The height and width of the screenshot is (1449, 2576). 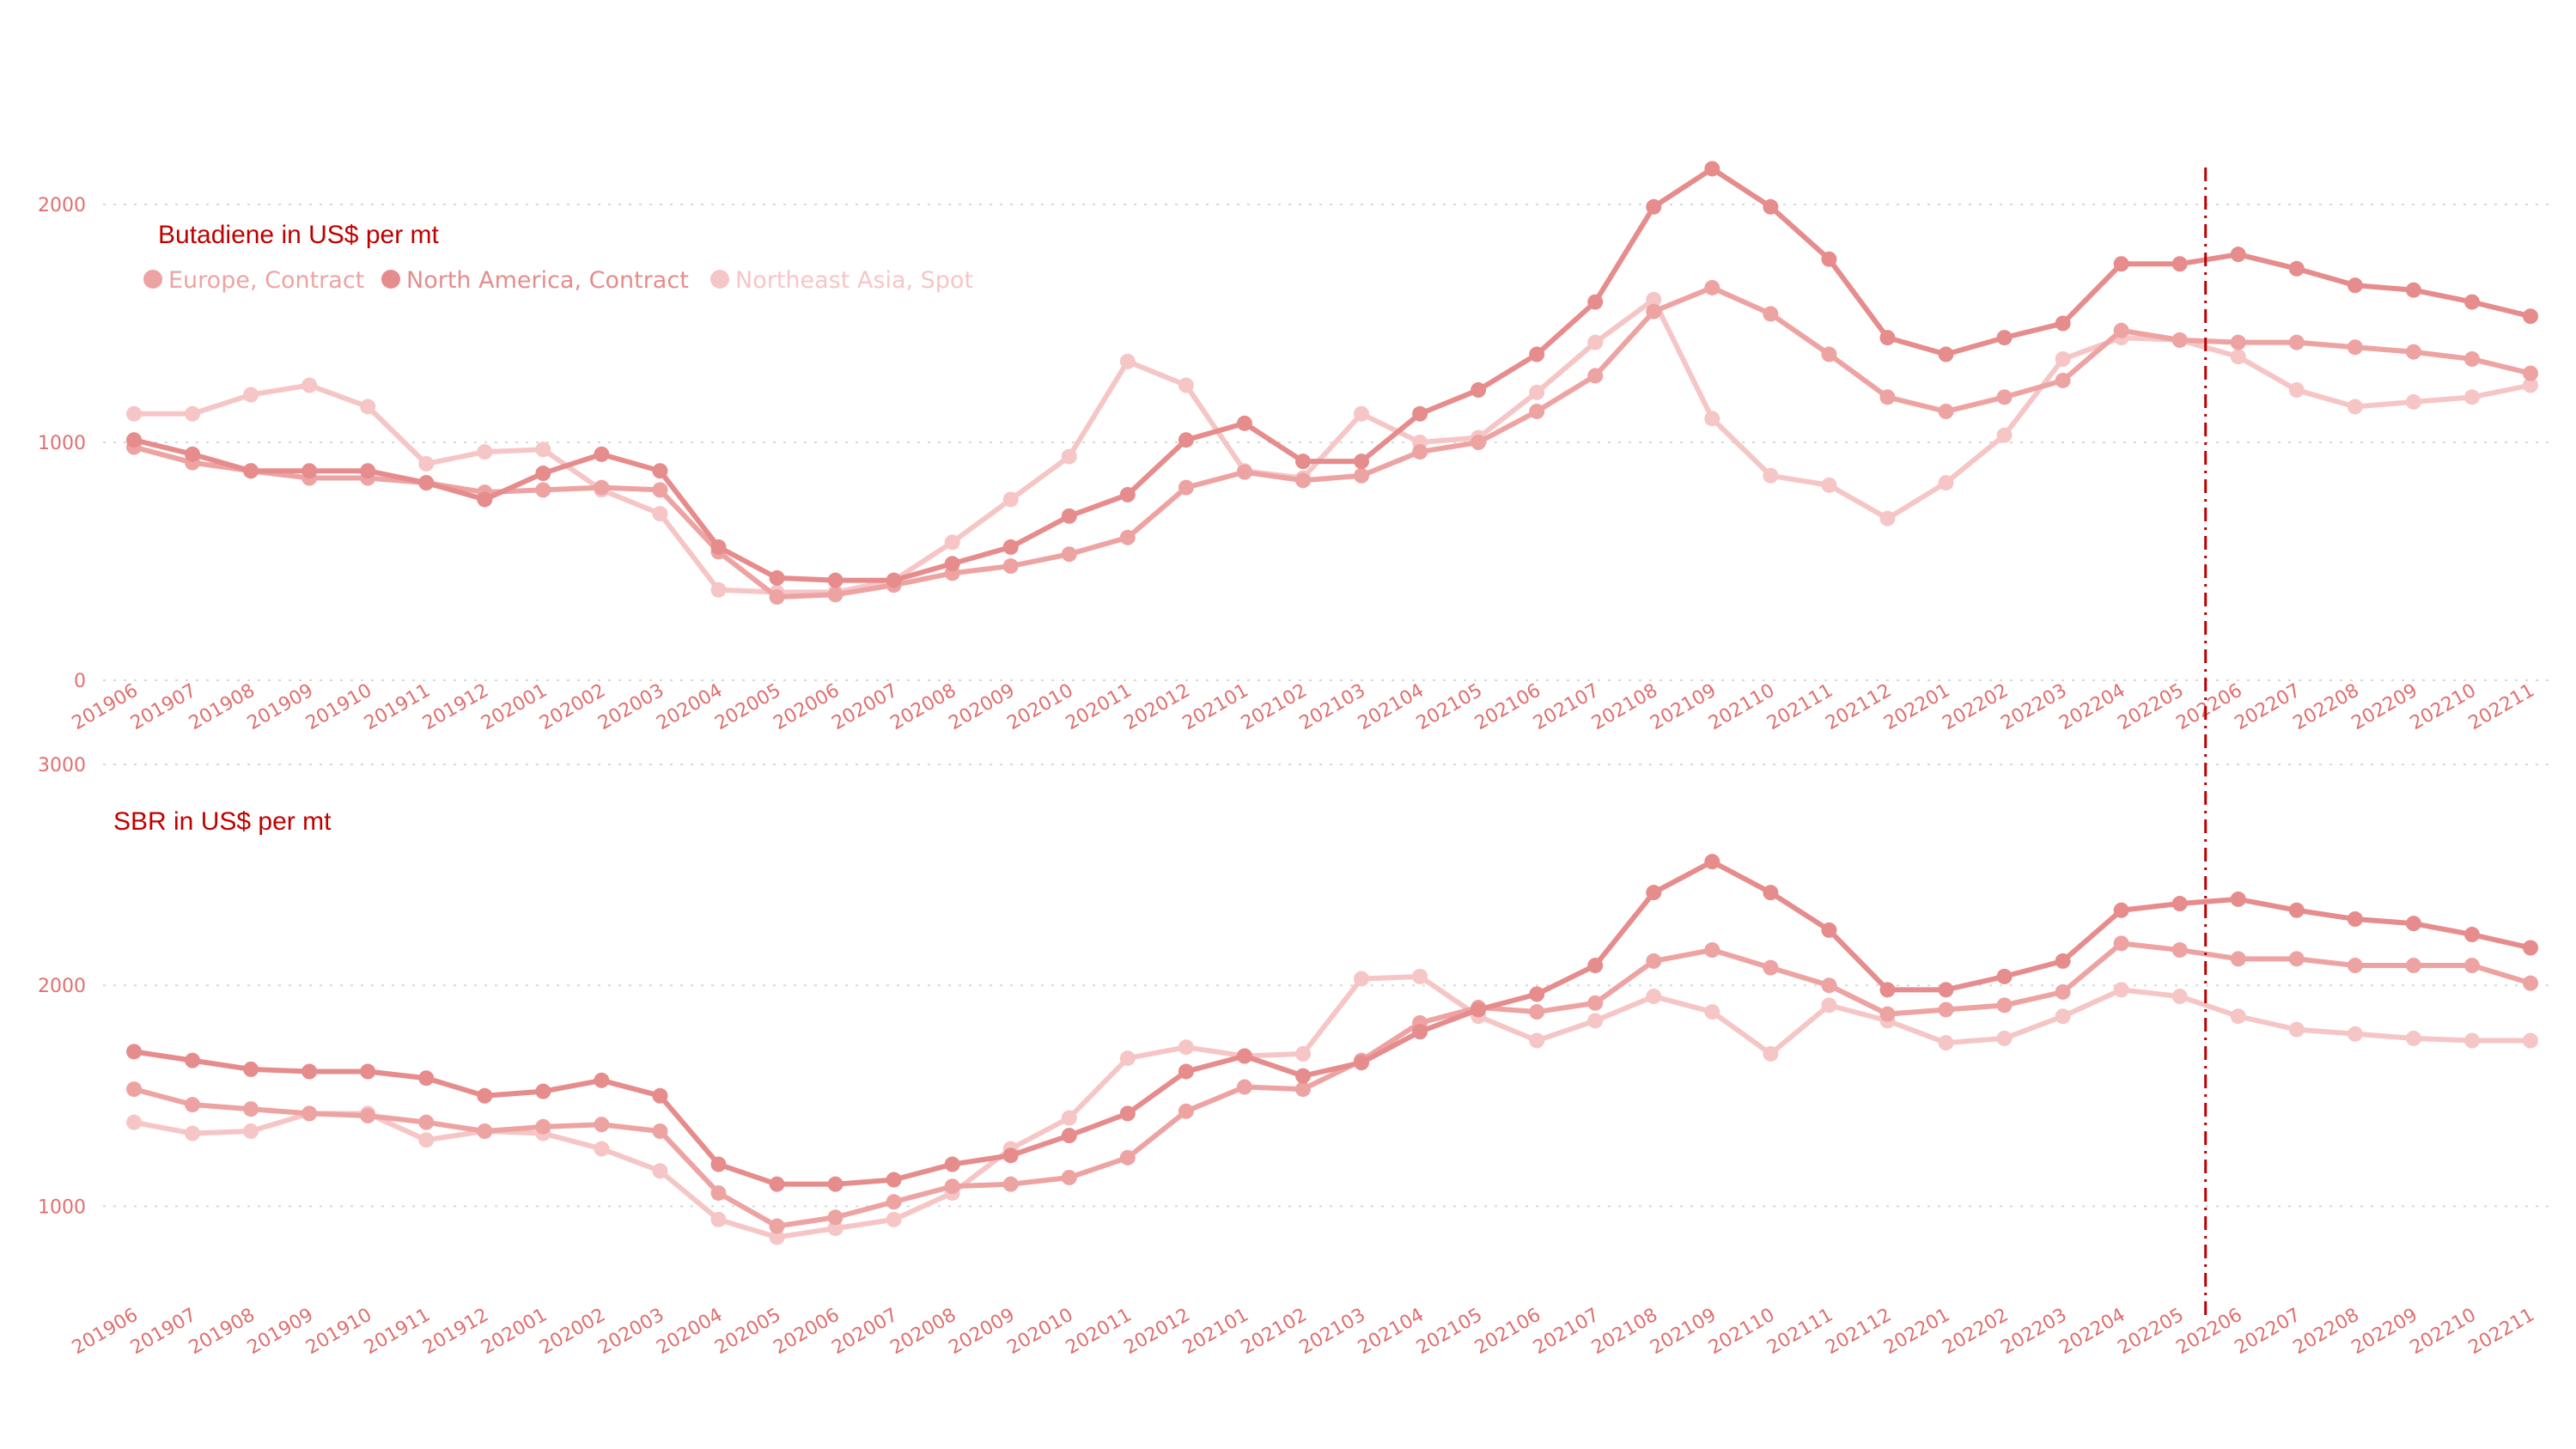 What do you see at coordinates (390, 279) in the screenshot?
I see `legend-marker-north-america` at bounding box center [390, 279].